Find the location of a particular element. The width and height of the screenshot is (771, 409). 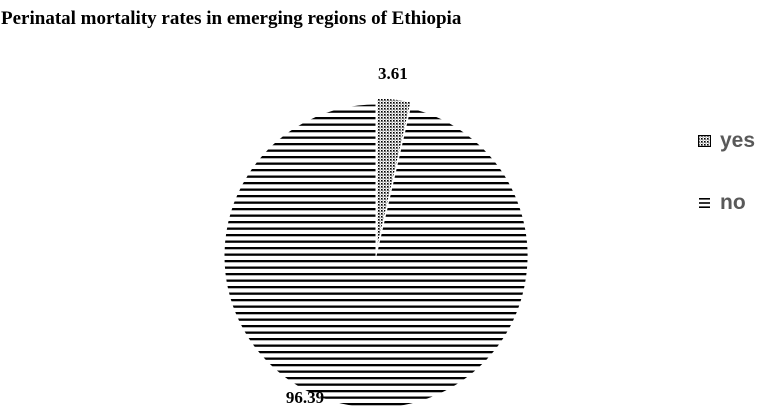

data-label-no: 96.39 is located at coordinates (305, 397).